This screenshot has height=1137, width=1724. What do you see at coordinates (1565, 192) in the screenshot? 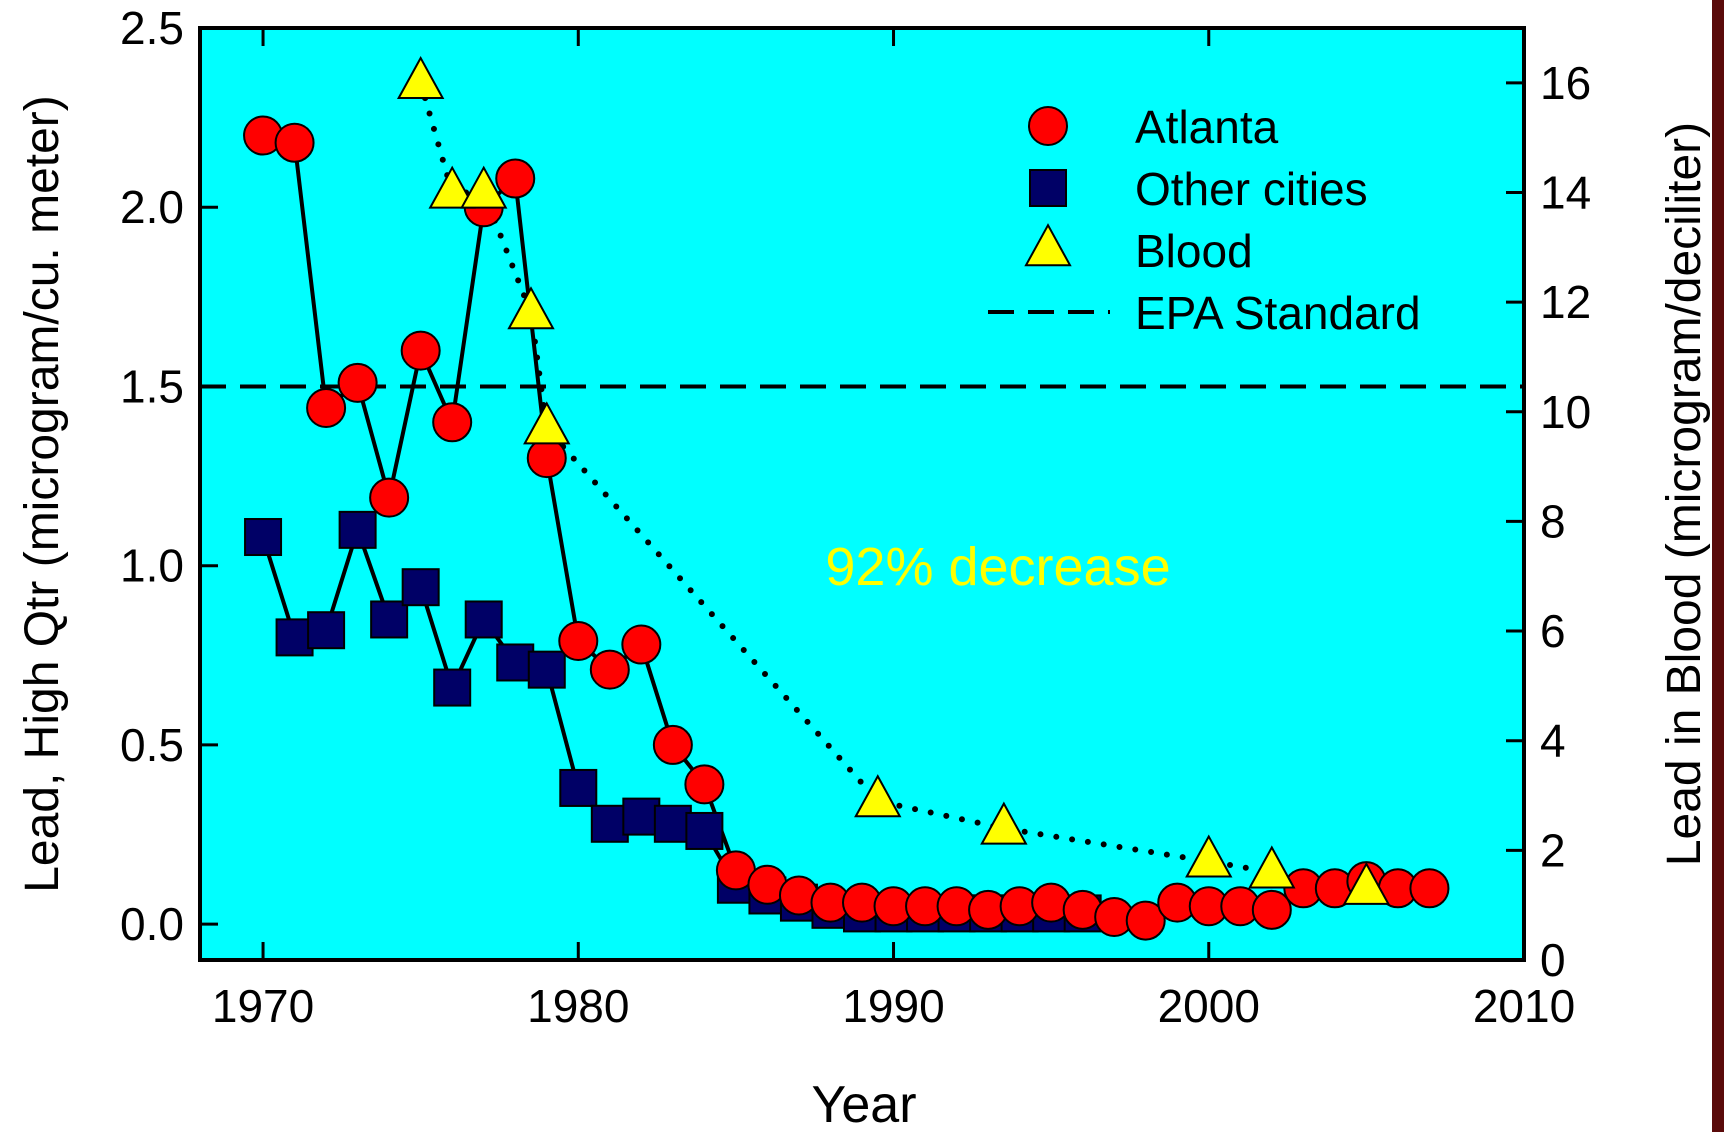
I see `right-y-tick-label: 14` at bounding box center [1565, 192].